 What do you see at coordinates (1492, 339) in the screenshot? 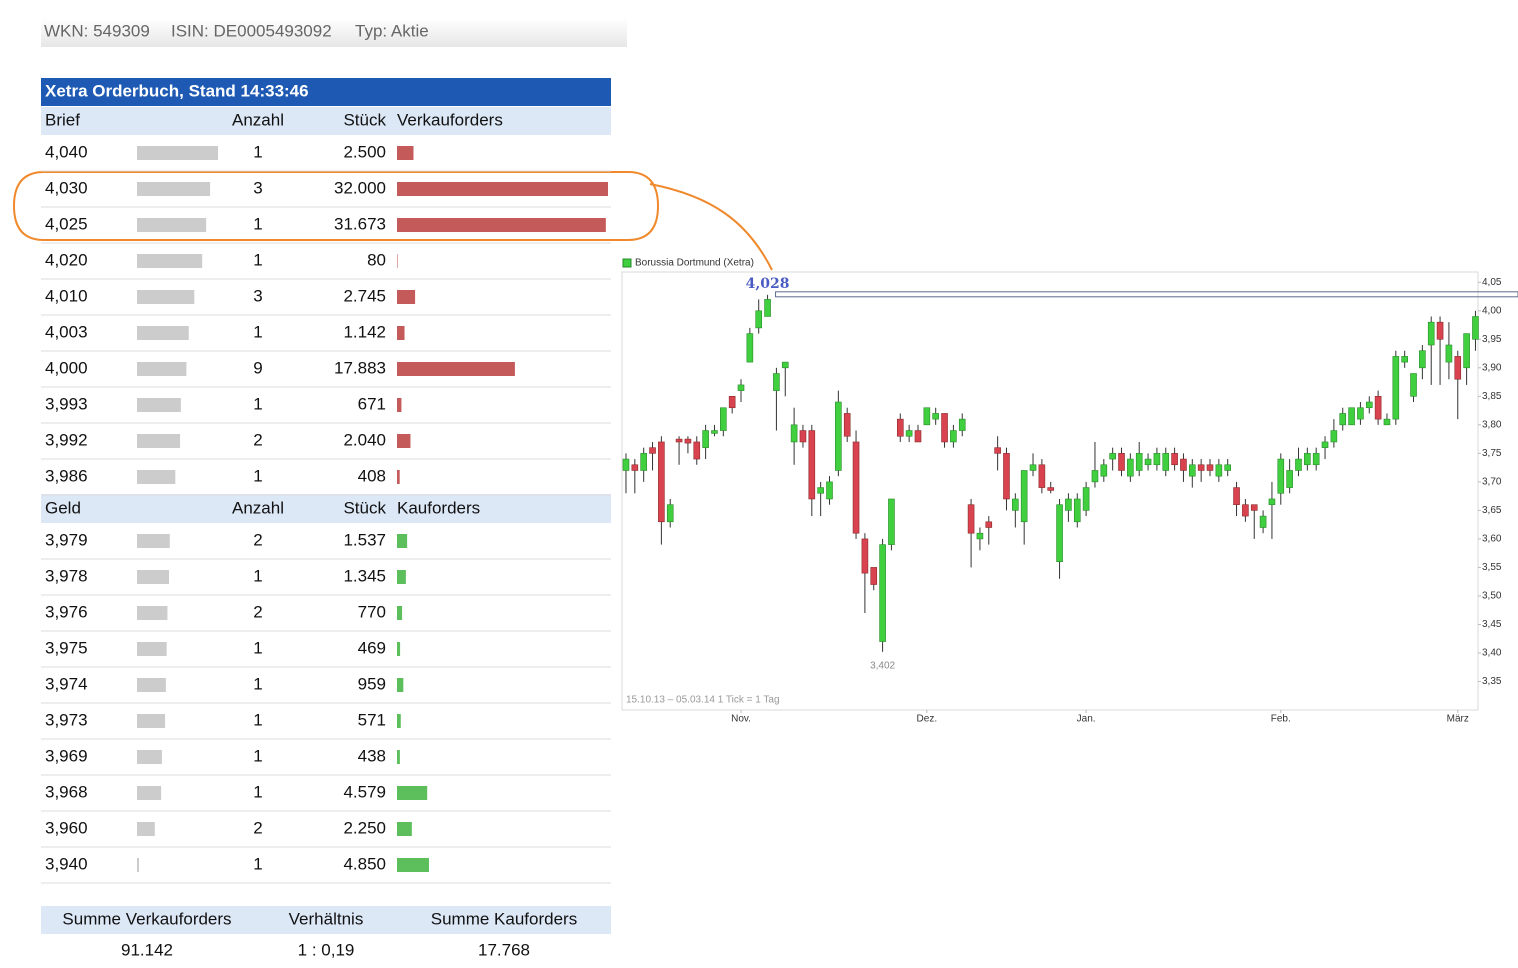
I see `y-tick-label: 3,95` at bounding box center [1492, 339].